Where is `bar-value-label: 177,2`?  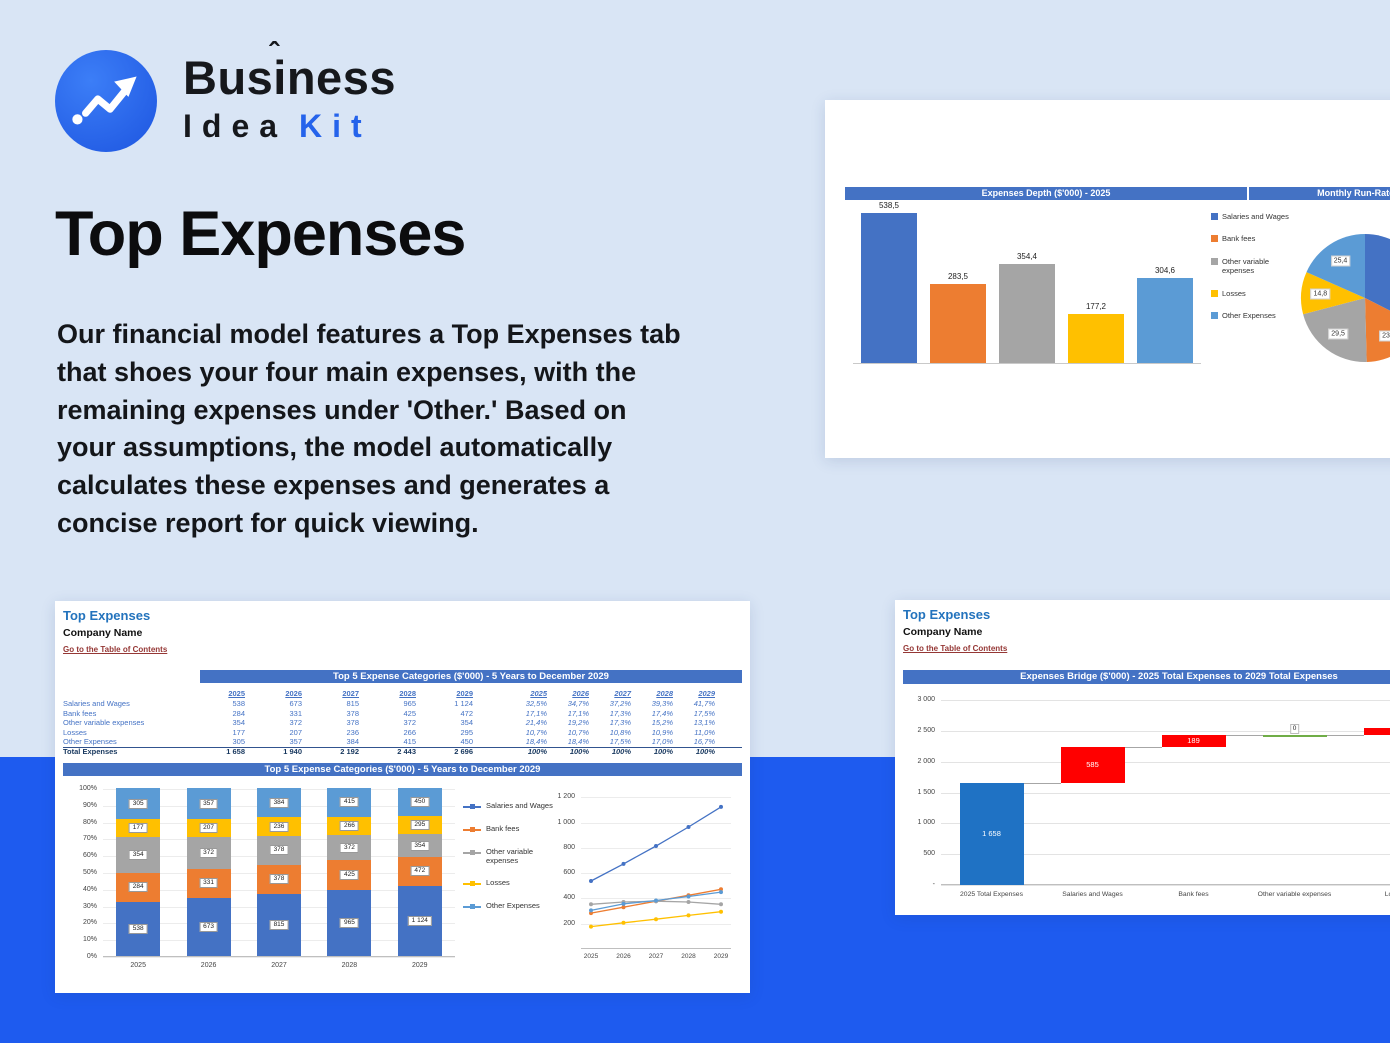
bar-value-label: 177,2 is located at coordinates (1096, 306).